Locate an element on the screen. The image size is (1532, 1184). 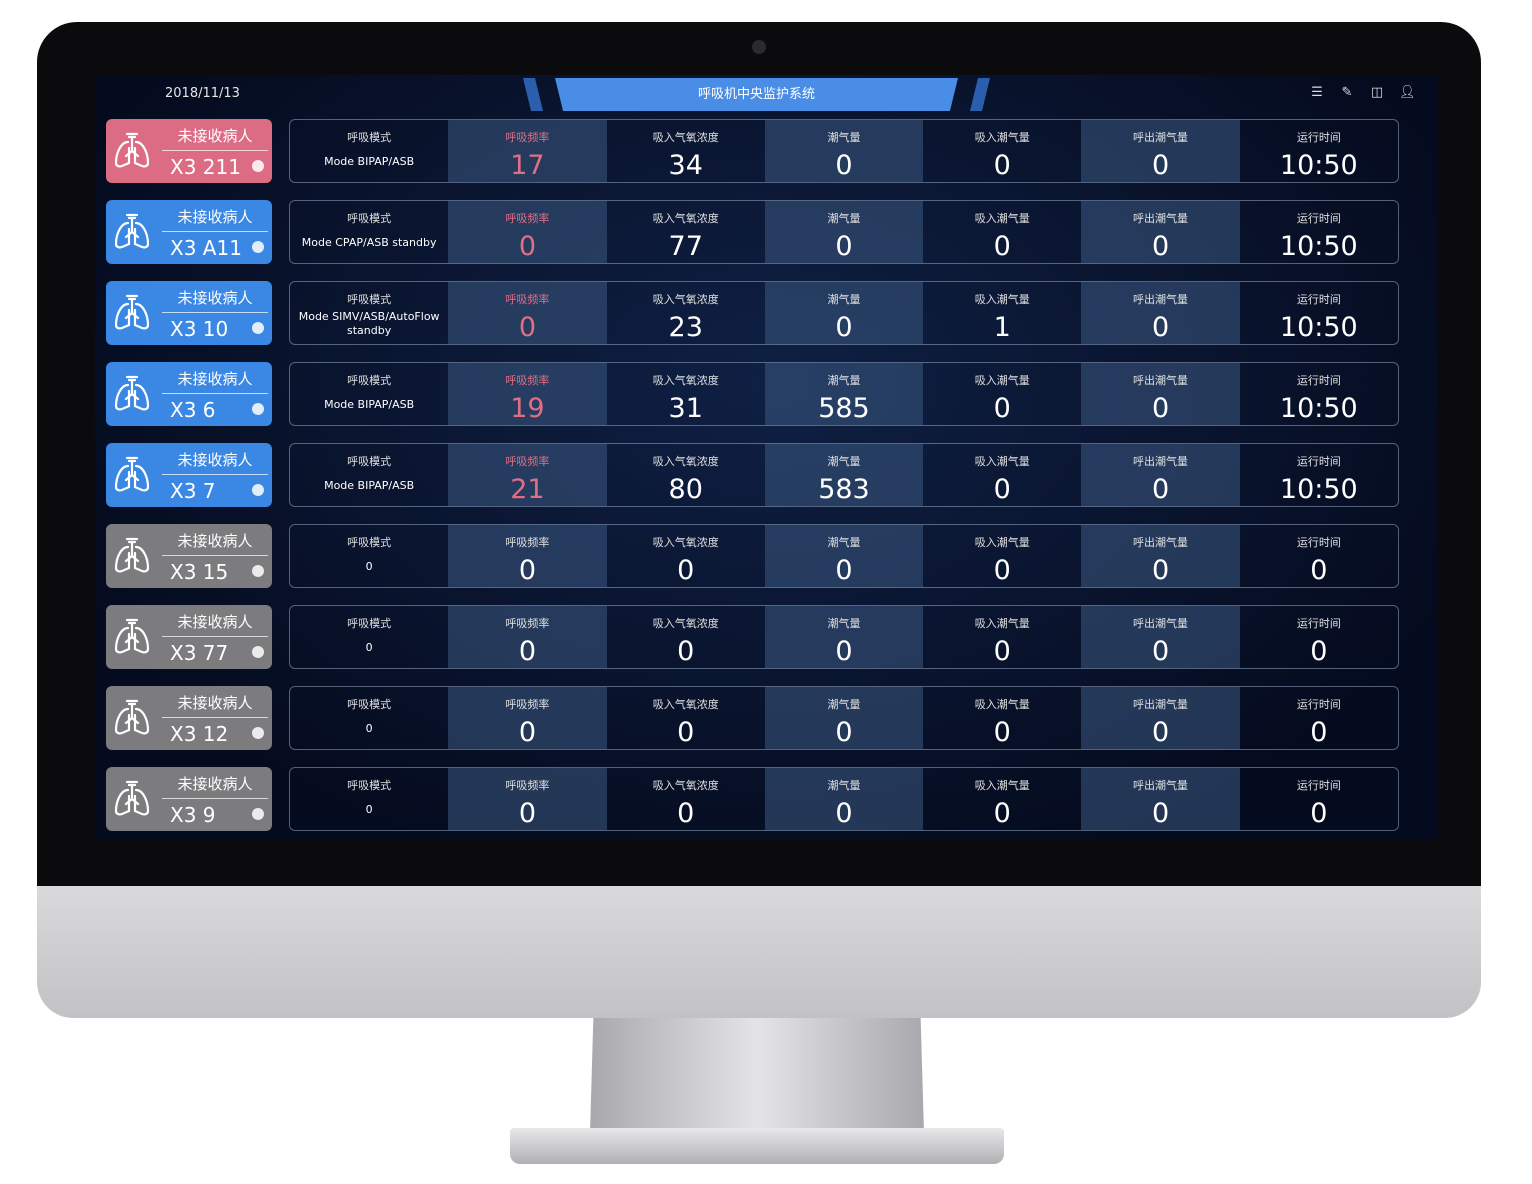
vital-cell: 呼吸频率 0 is located at coordinates (527, 637).